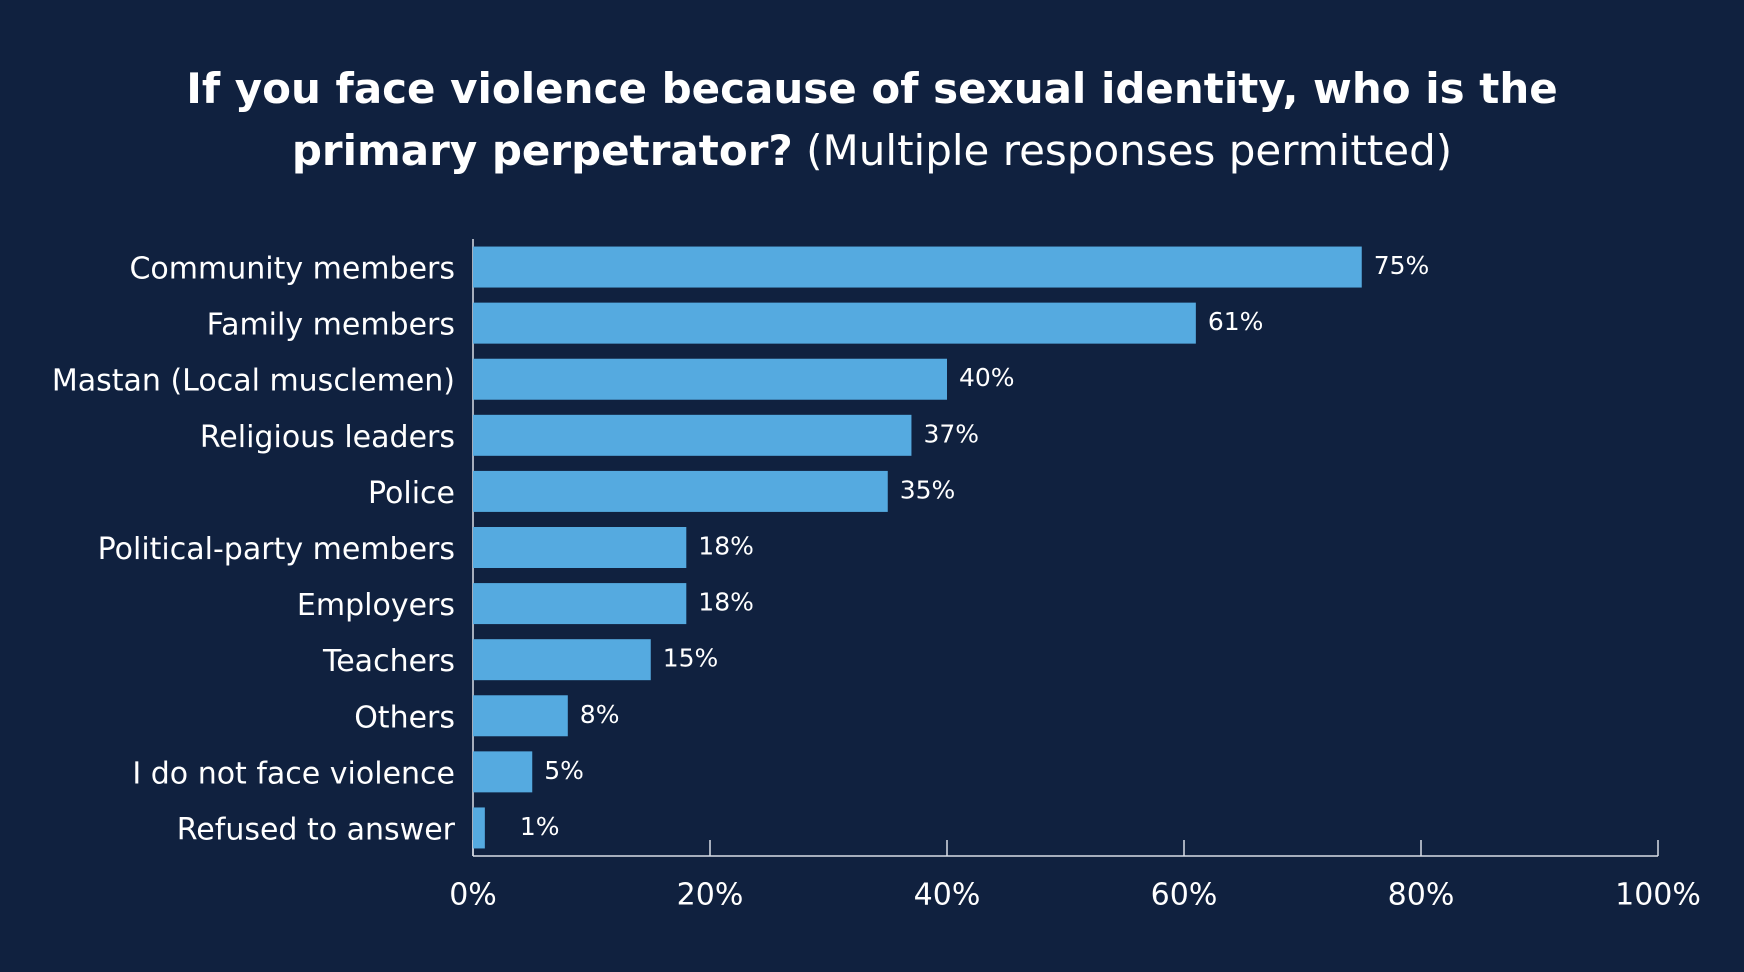 Image resolution: width=1744 pixels, height=972 pixels. What do you see at coordinates (1129, 150) in the screenshot?
I see `chart-subtitle: (Multiple responses permitted)` at bounding box center [1129, 150].